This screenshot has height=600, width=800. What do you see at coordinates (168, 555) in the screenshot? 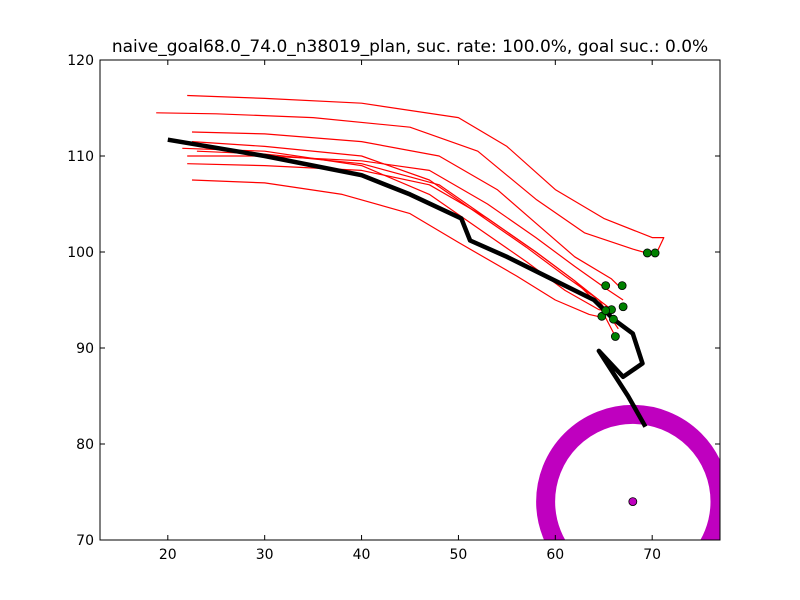
I see `x-tick-label: 20` at bounding box center [168, 555].